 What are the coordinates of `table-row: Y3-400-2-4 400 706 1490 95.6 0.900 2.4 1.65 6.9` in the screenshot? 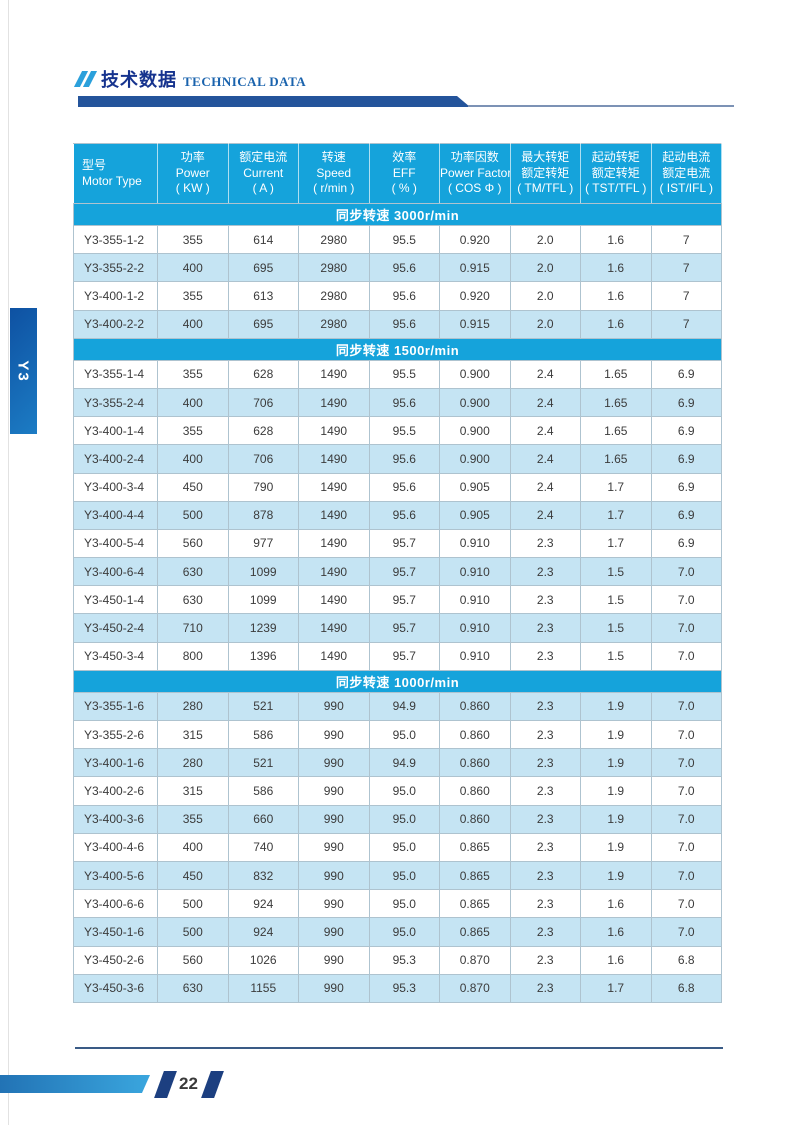 It's located at (397, 459).